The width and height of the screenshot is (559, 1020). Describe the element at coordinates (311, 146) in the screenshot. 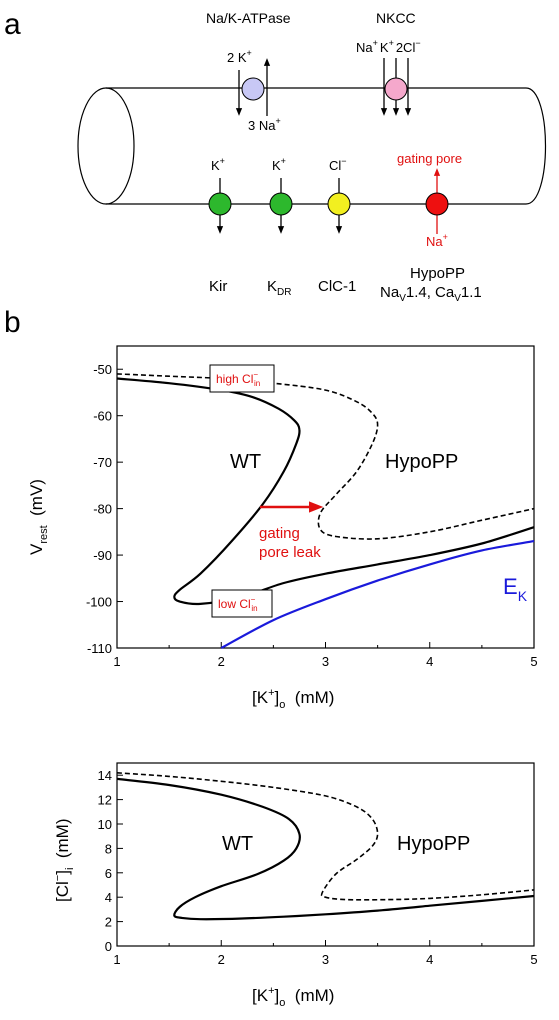

I see `cell-cylinder` at that location.